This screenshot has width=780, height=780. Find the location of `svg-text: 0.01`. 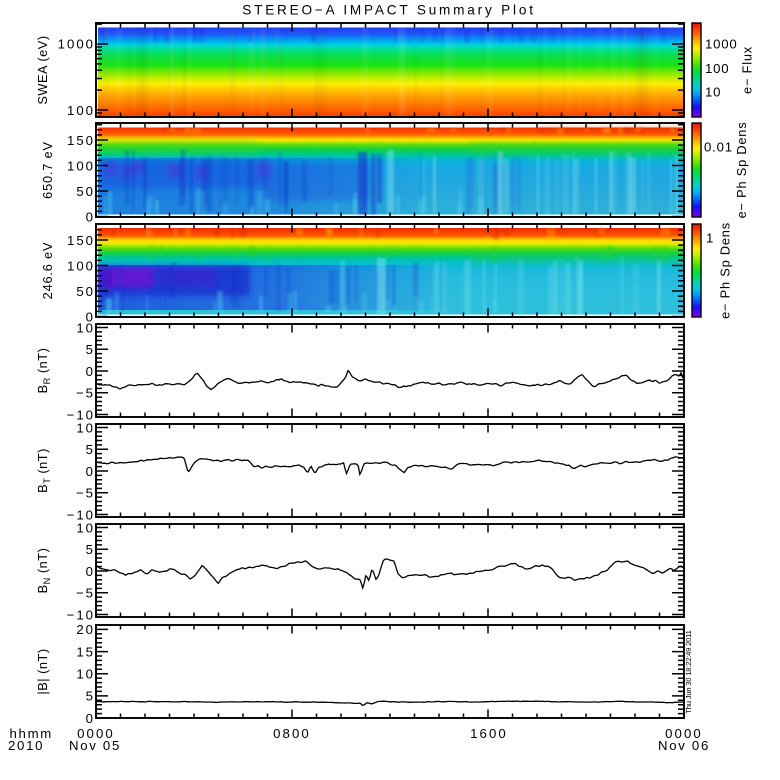

svg-text: 0.01 is located at coordinates (718, 147).